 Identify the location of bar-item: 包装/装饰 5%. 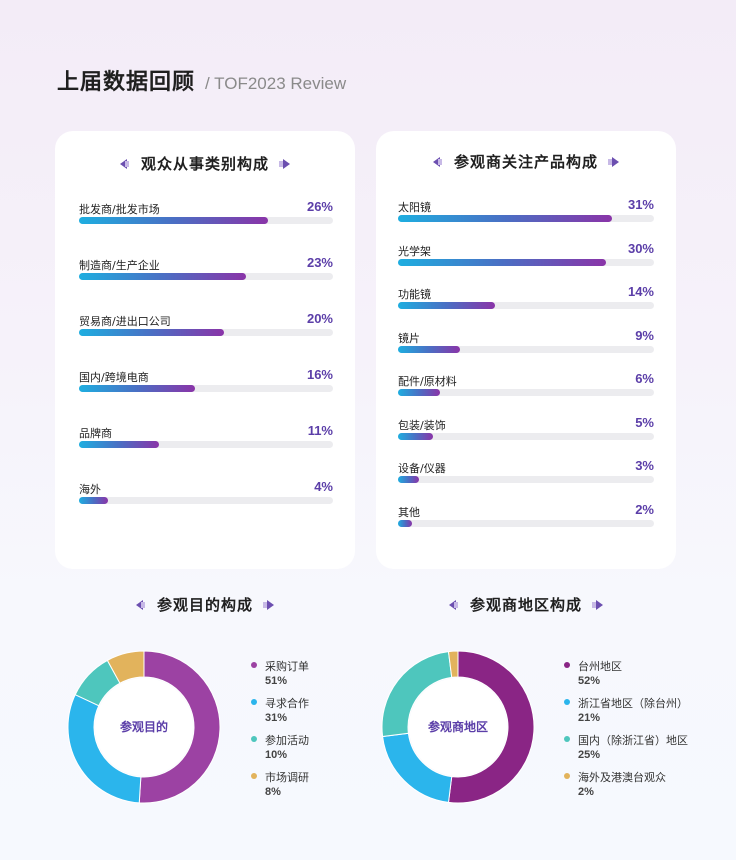
(526, 430).